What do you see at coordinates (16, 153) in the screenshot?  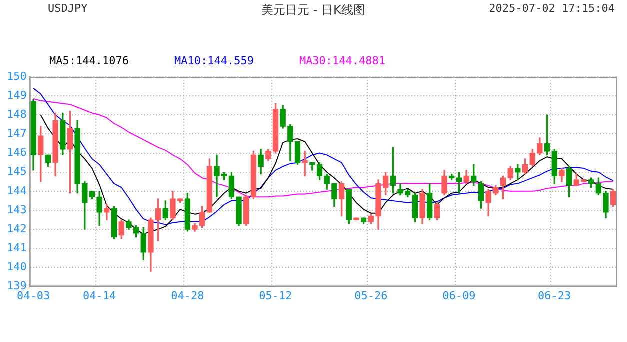 I see `y-tick-label: 146` at bounding box center [16, 153].